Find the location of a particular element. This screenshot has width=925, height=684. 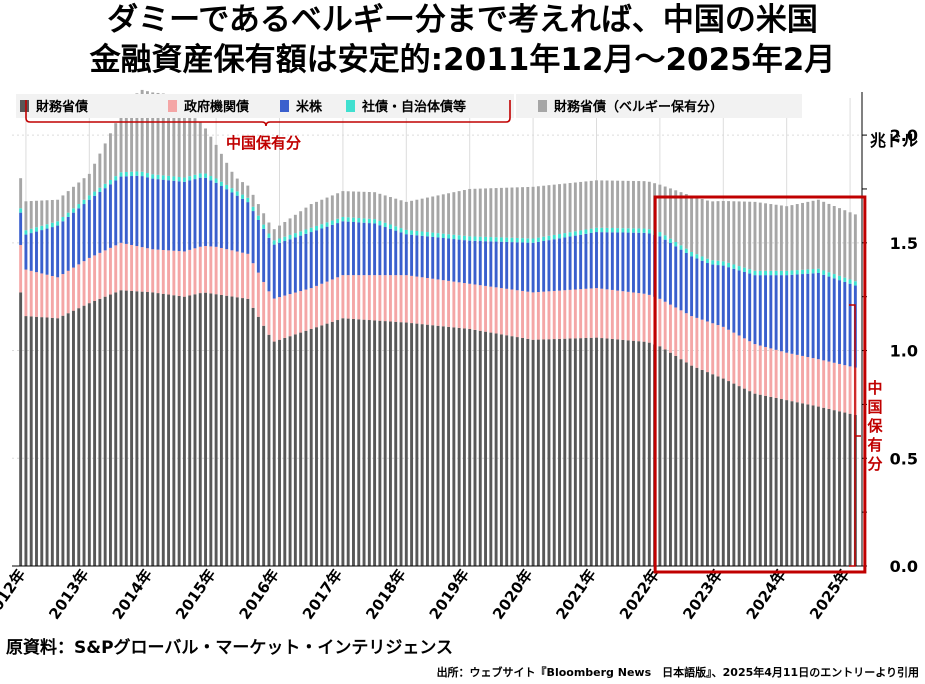

y-tick-label: 0.0 is located at coordinates (904, 566).